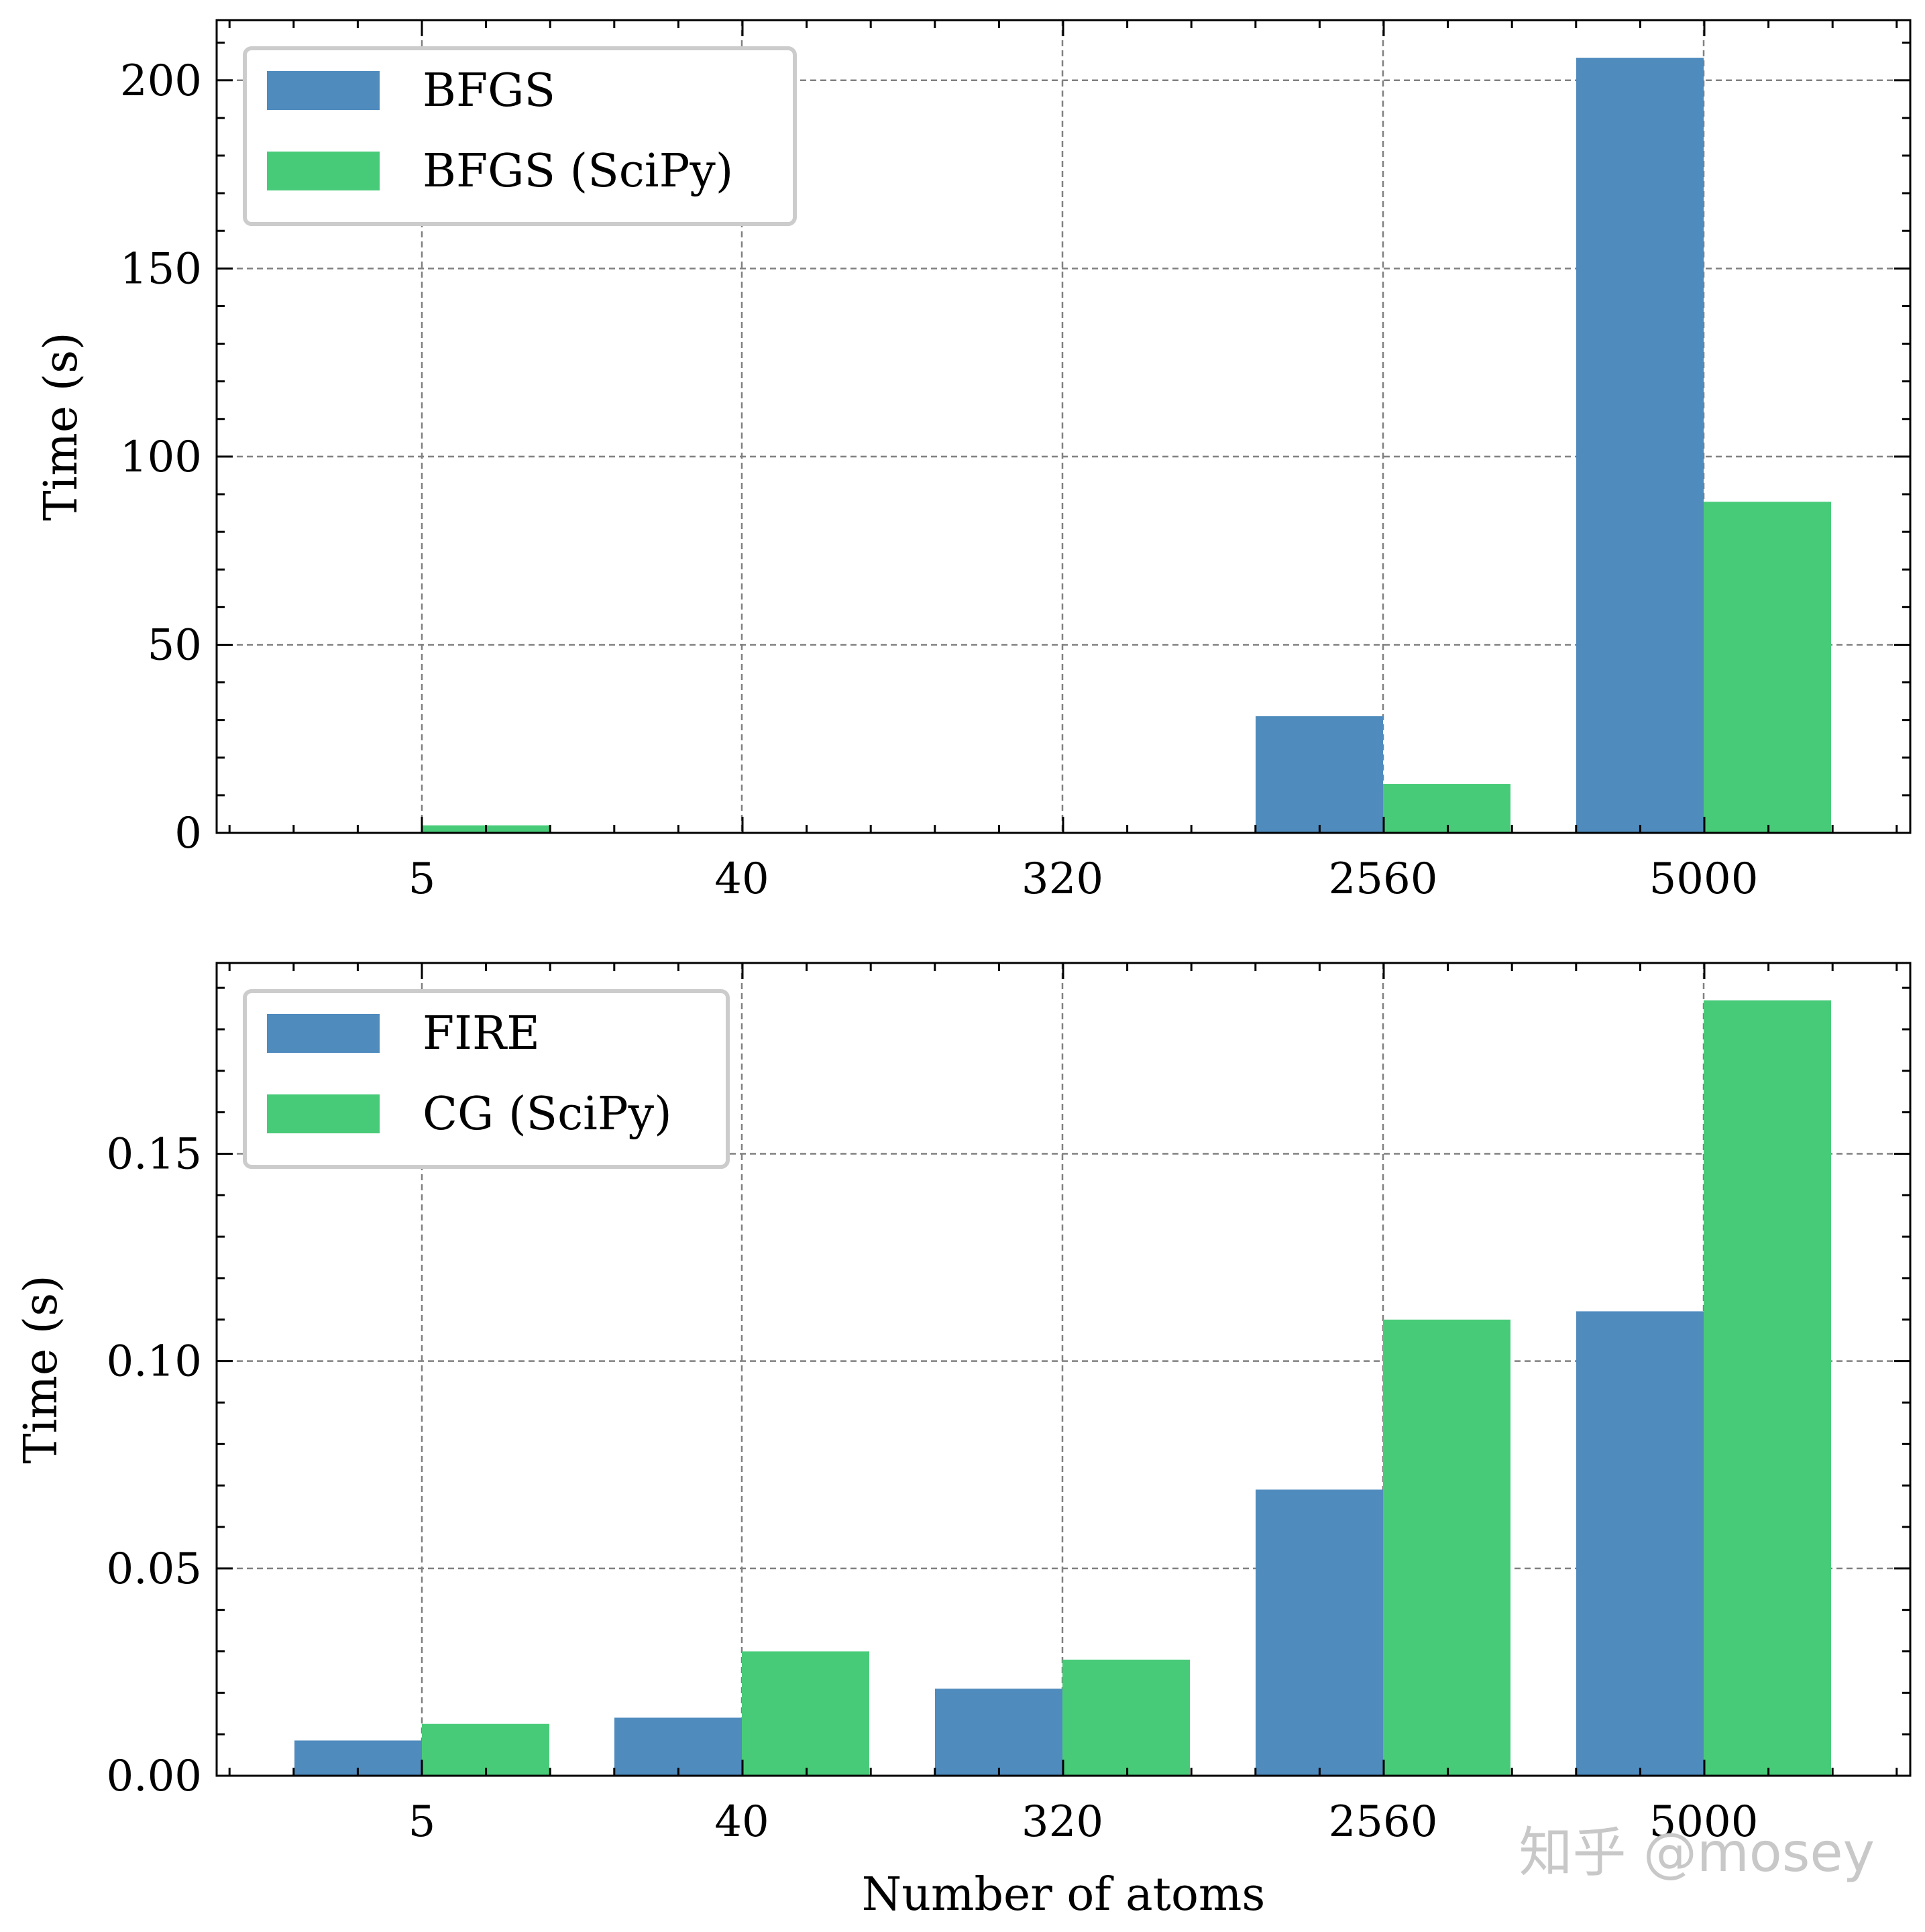  What do you see at coordinates (1697, 1852) in the screenshot?
I see `watermark: 知乎 @mosey` at bounding box center [1697, 1852].